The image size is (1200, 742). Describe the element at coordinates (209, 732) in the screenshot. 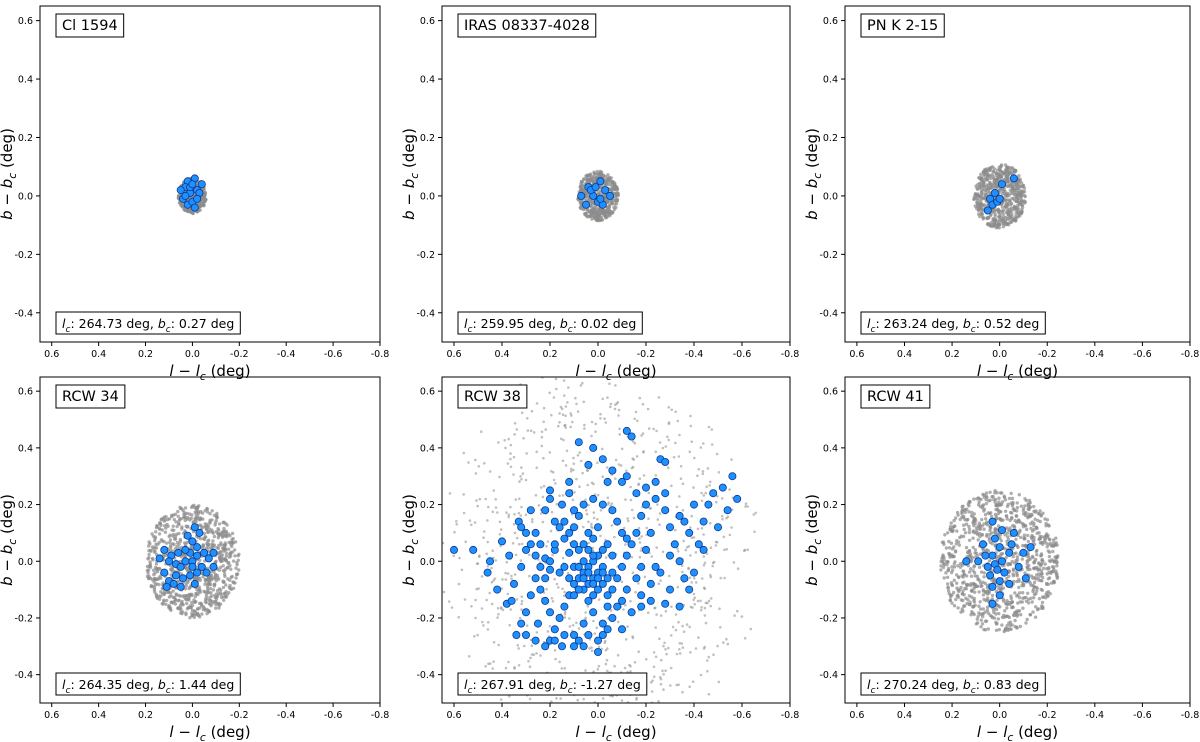

I see `x-axis-label: l − lc (deg)` at that location.